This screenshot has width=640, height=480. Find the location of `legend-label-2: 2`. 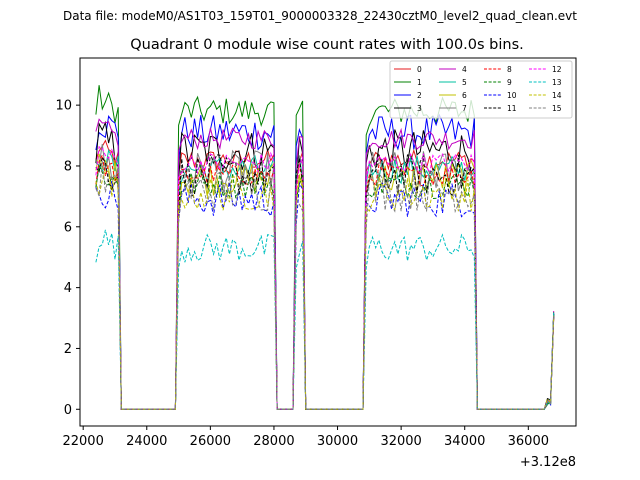

legend-label-2: 2 is located at coordinates (419, 95).